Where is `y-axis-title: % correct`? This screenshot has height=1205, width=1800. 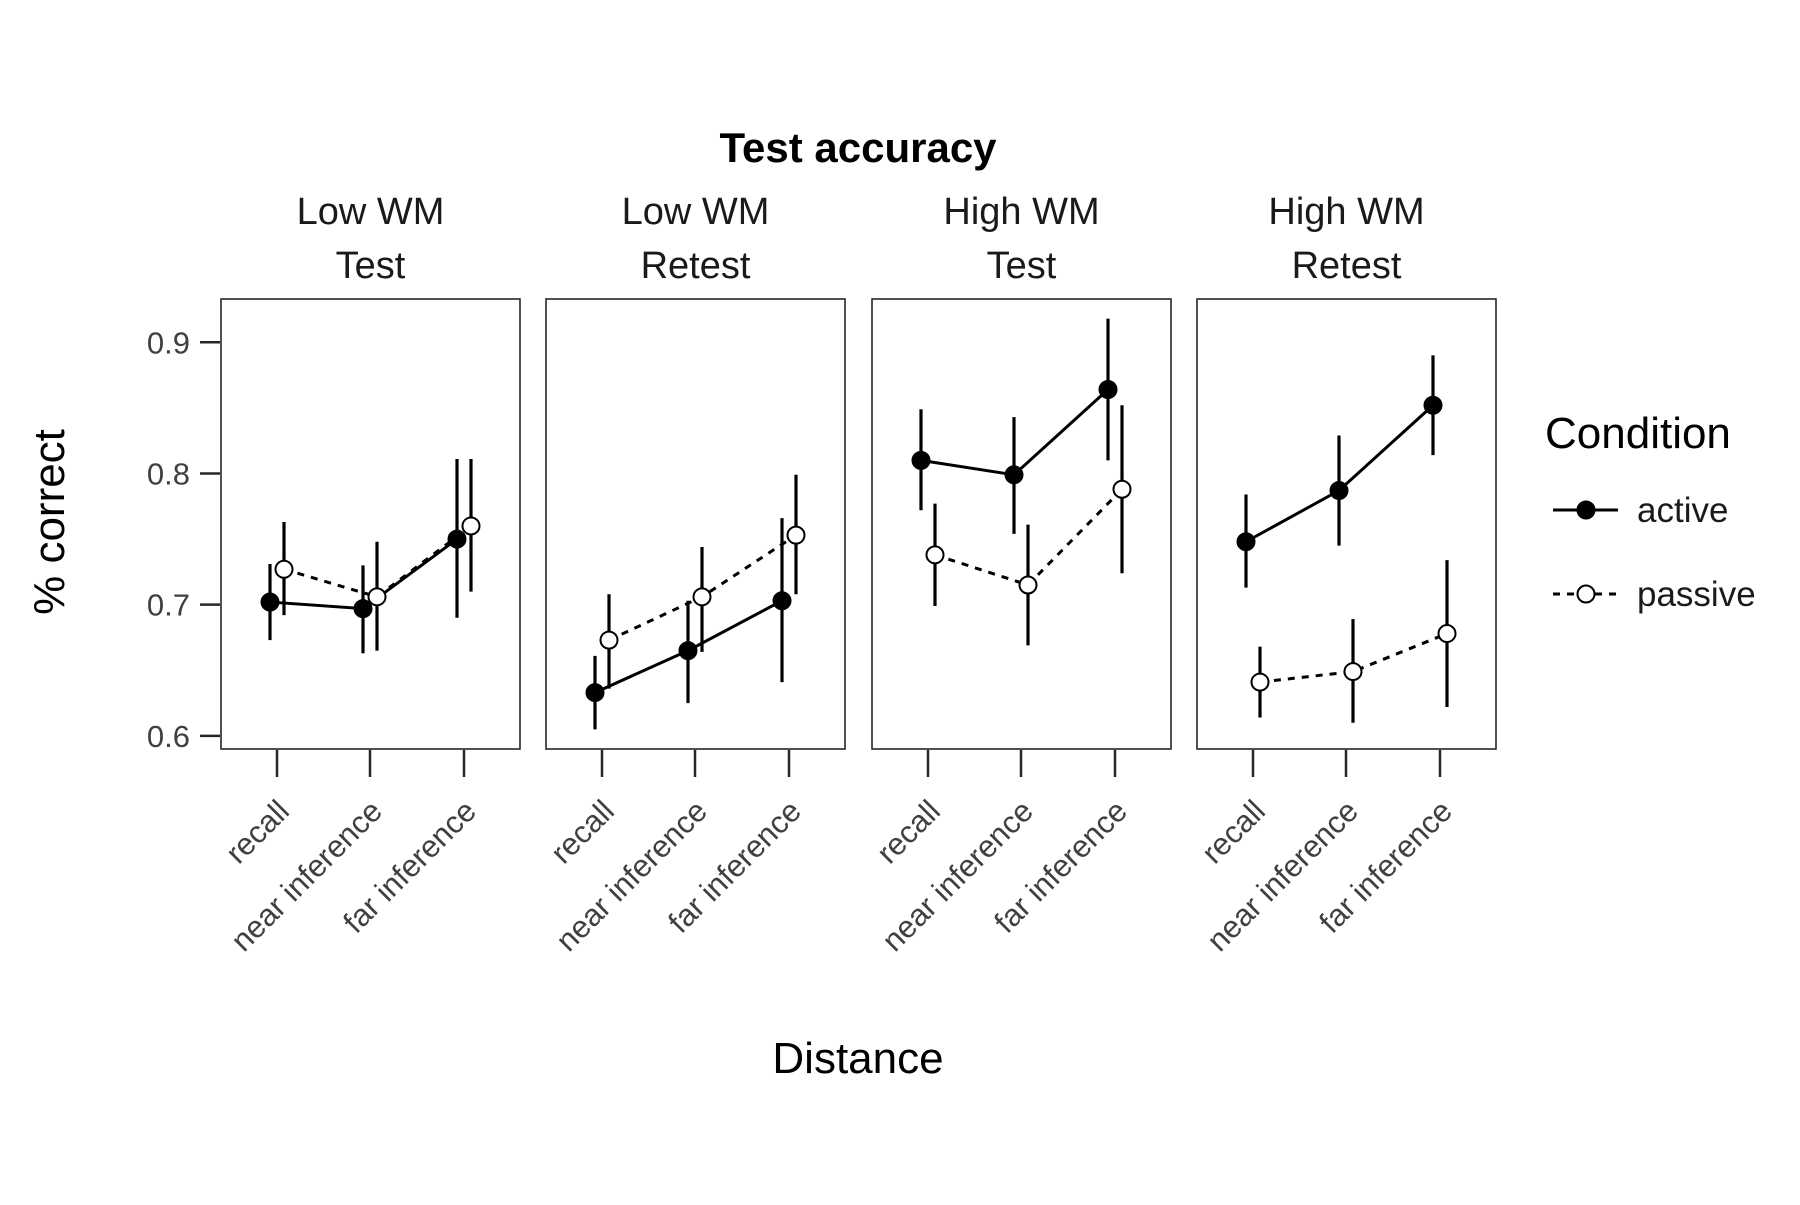
y-axis-title: % correct is located at coordinates (49, 522).